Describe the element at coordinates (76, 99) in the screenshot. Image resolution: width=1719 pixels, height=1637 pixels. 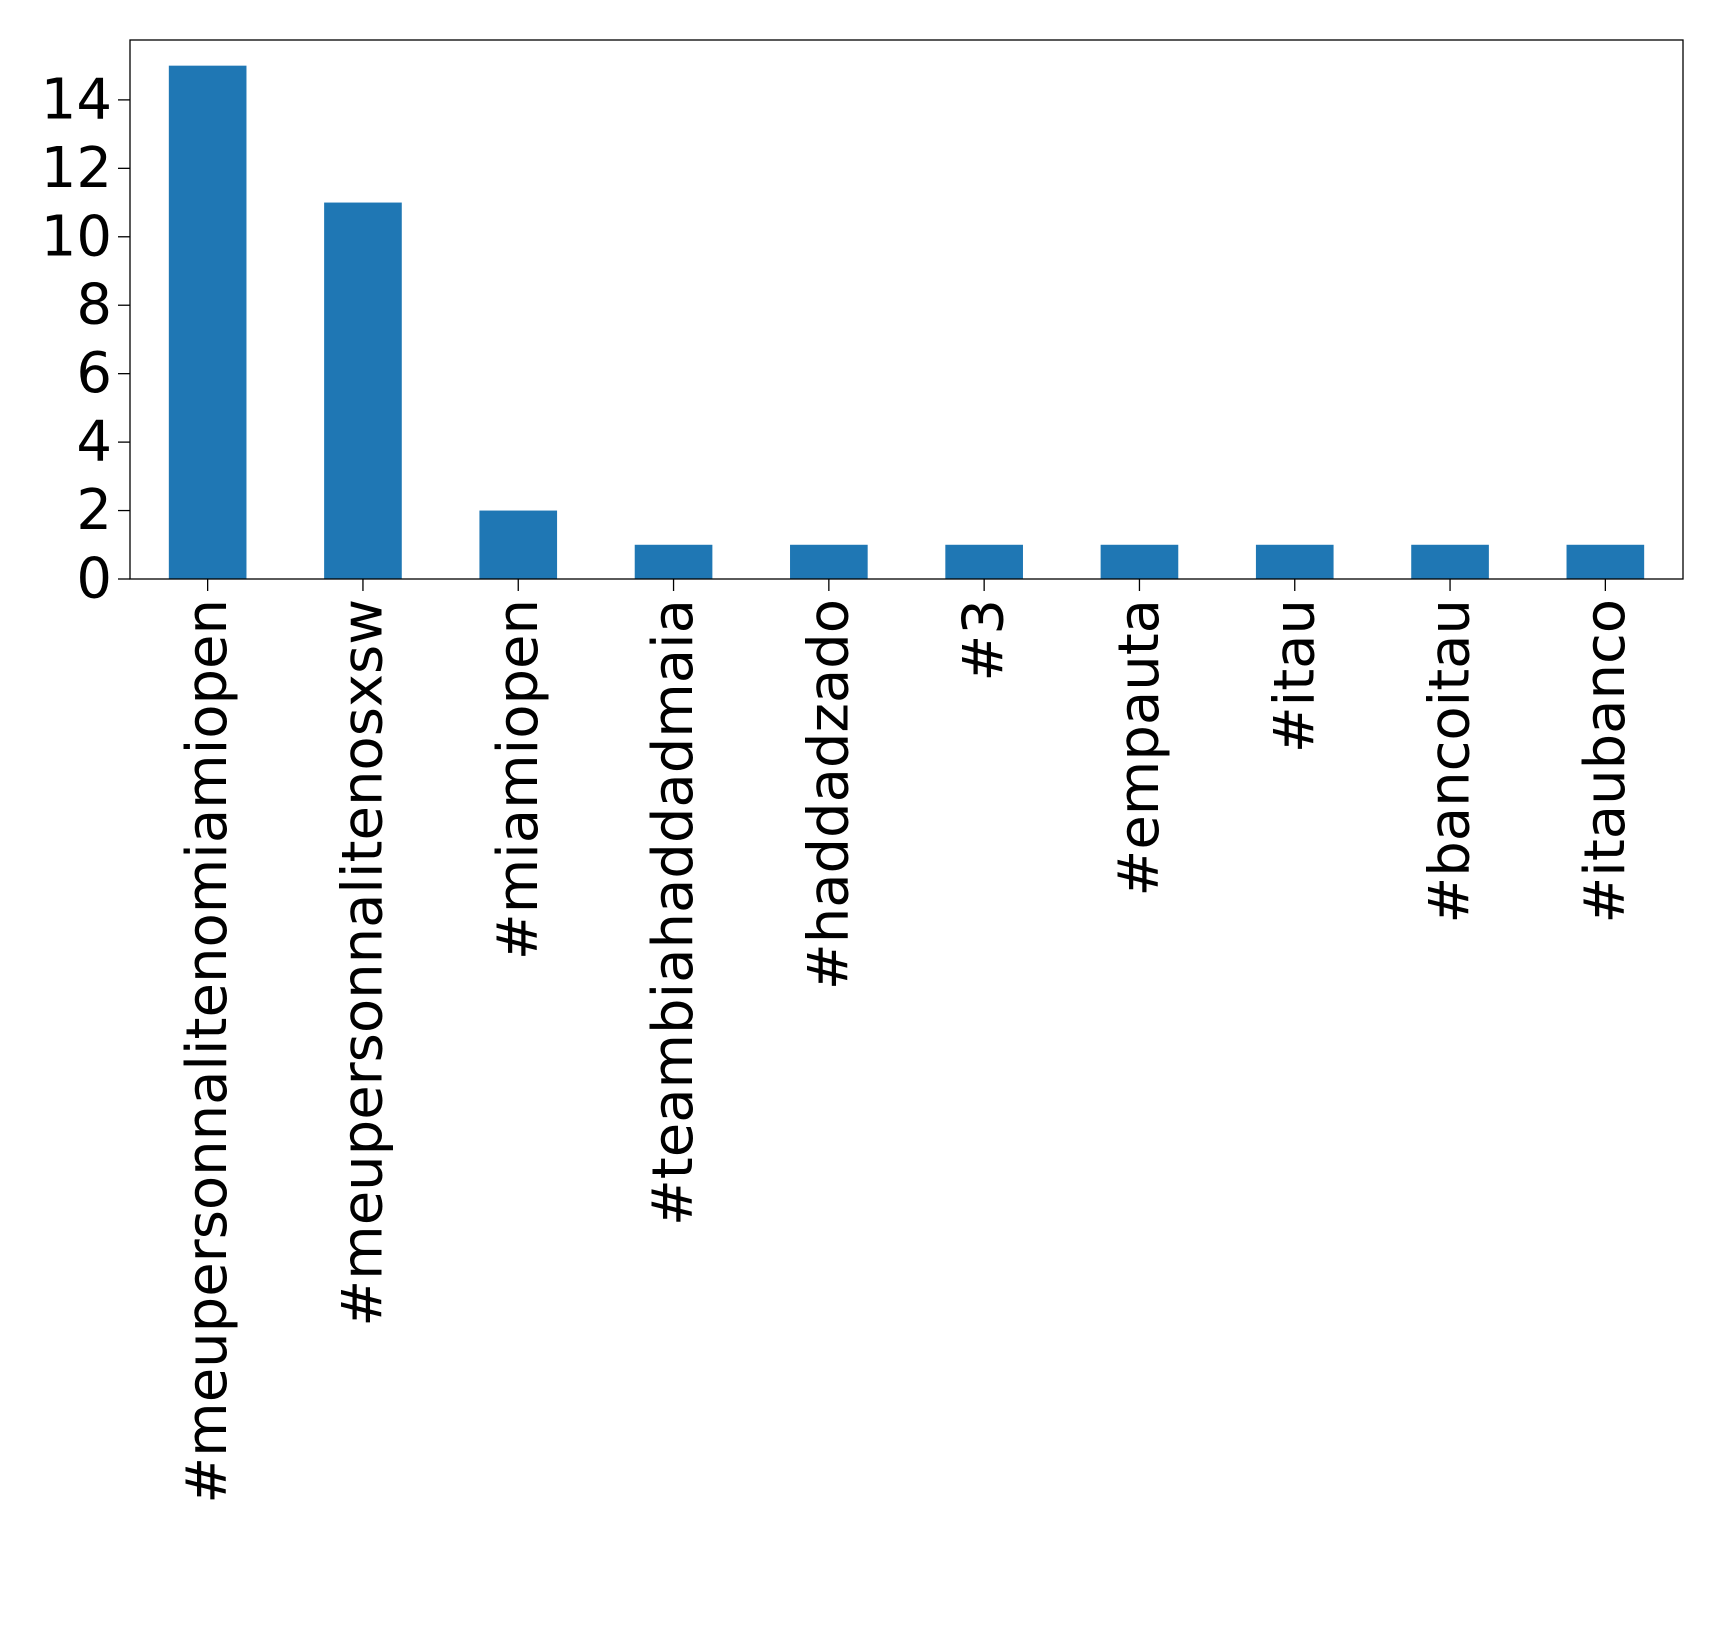
I see `y-tick-label: 14` at that location.